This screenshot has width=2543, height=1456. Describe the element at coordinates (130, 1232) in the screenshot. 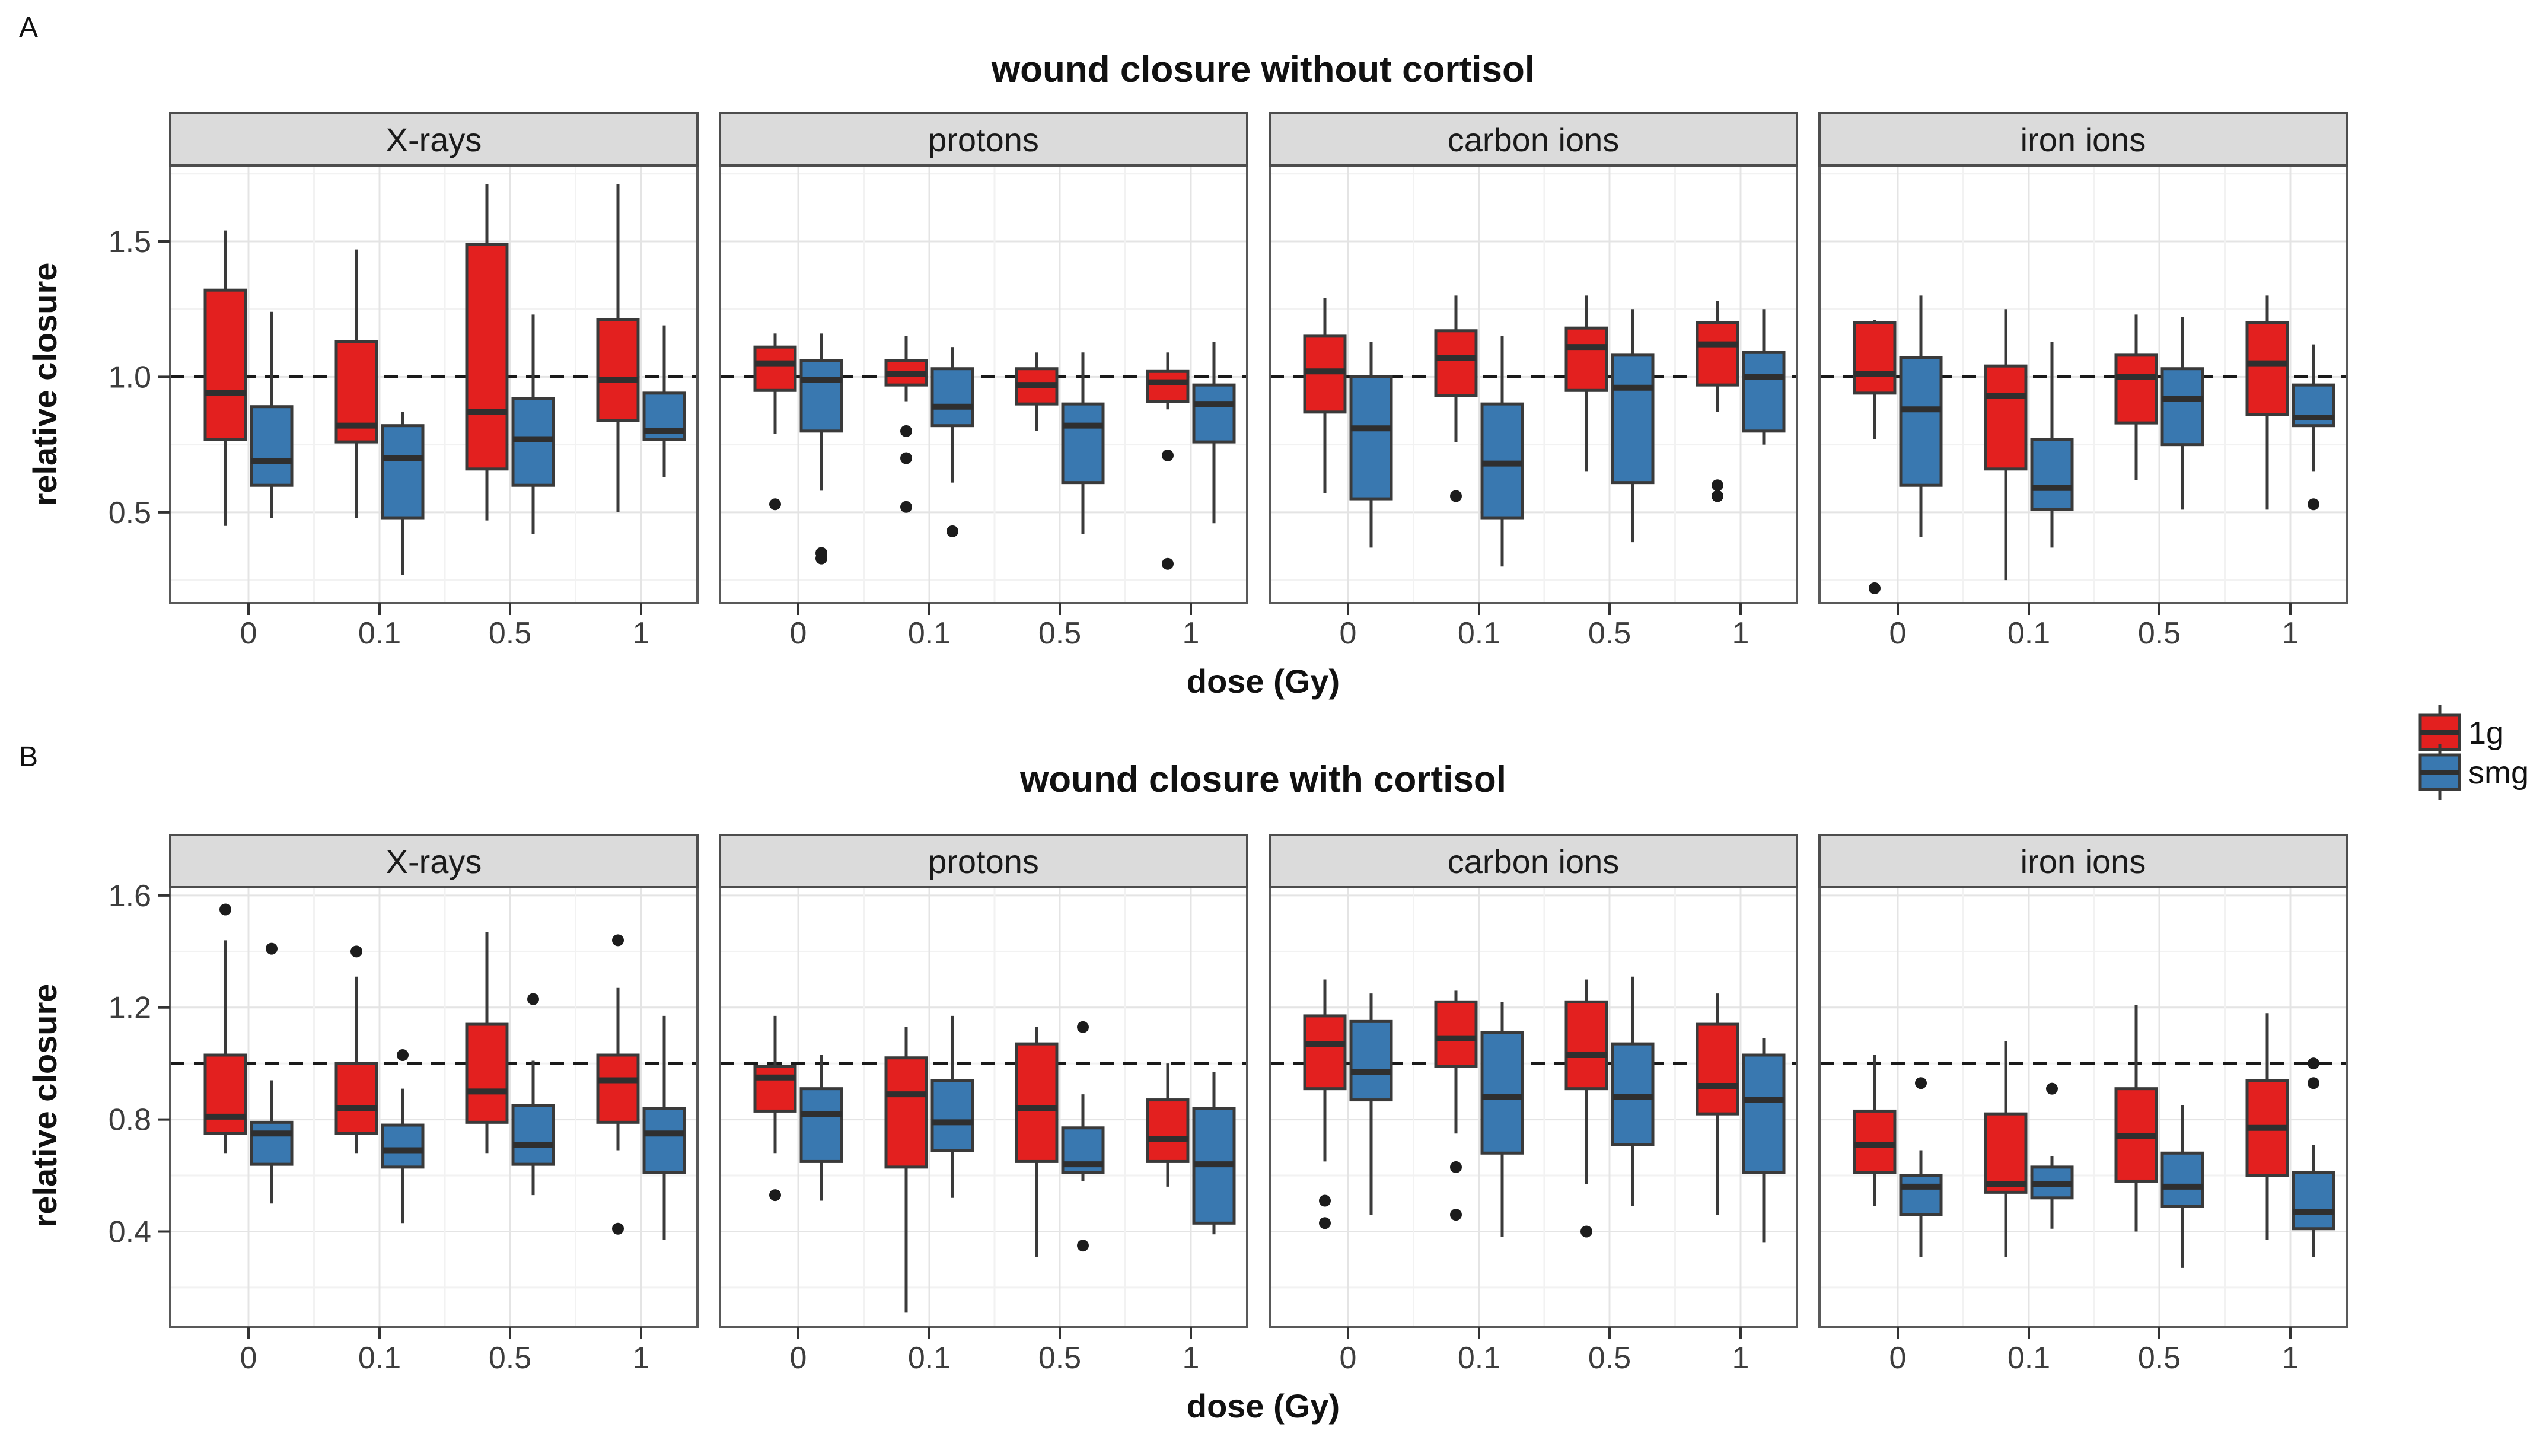

I see `y-tick-label: 0.4` at that location.